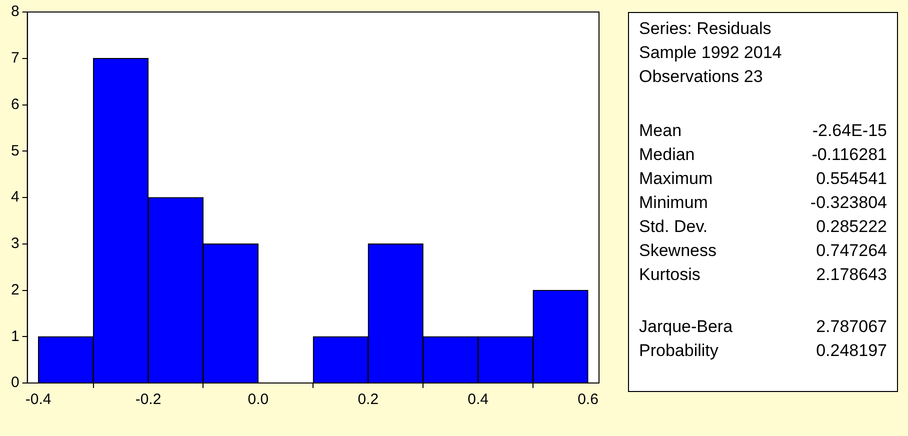 This screenshot has height=436, width=908. Describe the element at coordinates (677, 251) in the screenshot. I see `text: Skewness` at that location.